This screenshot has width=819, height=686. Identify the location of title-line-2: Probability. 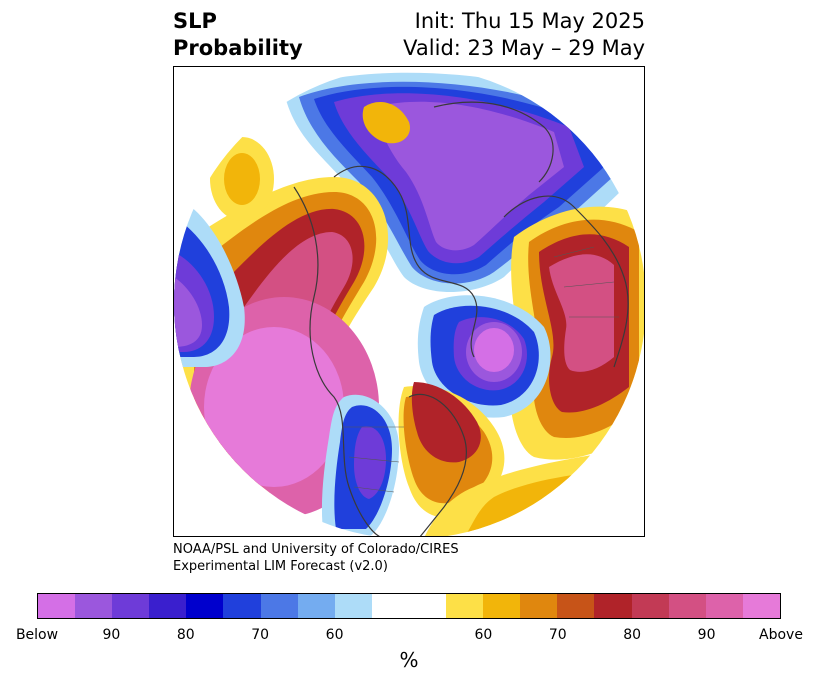
(238, 48).